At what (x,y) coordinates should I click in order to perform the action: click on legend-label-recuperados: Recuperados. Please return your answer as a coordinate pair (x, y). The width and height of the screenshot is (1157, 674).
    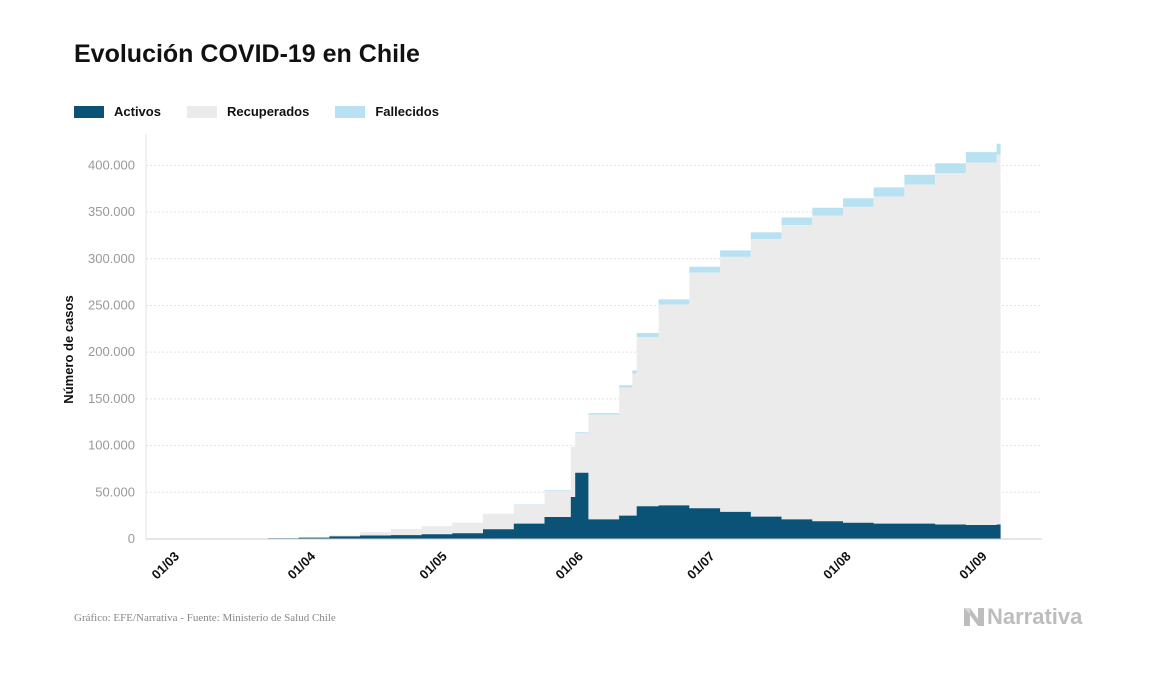
    Looking at the image, I should click on (268, 111).